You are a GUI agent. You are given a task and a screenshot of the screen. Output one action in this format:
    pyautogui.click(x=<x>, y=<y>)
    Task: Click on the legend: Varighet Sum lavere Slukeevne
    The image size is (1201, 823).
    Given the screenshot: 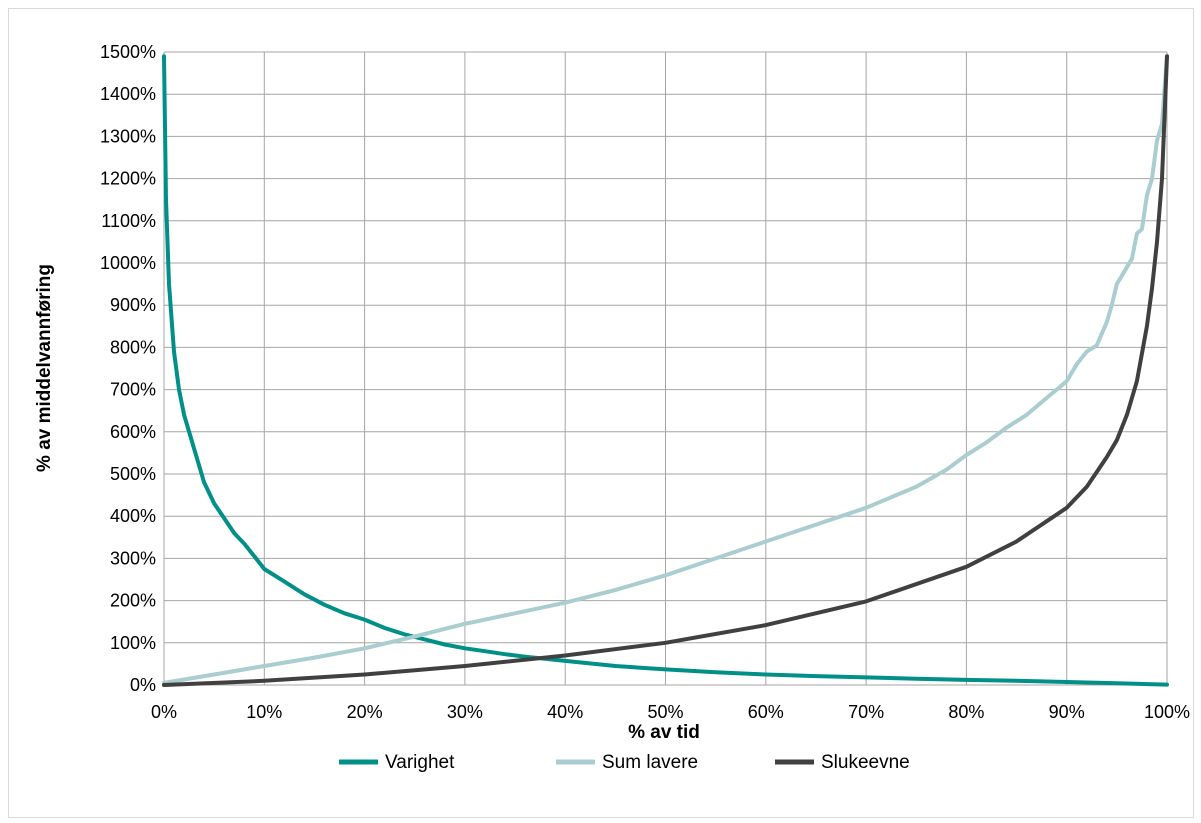 What is the action you would take?
    pyautogui.click(x=624, y=762)
    